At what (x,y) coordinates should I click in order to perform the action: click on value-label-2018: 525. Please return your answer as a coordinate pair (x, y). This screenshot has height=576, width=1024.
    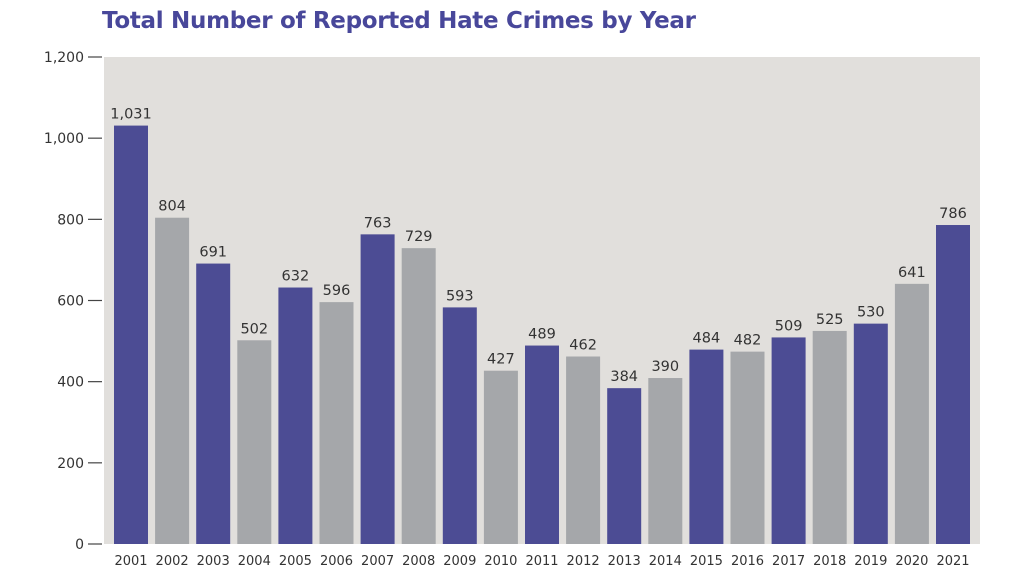
    Looking at the image, I should click on (830, 320).